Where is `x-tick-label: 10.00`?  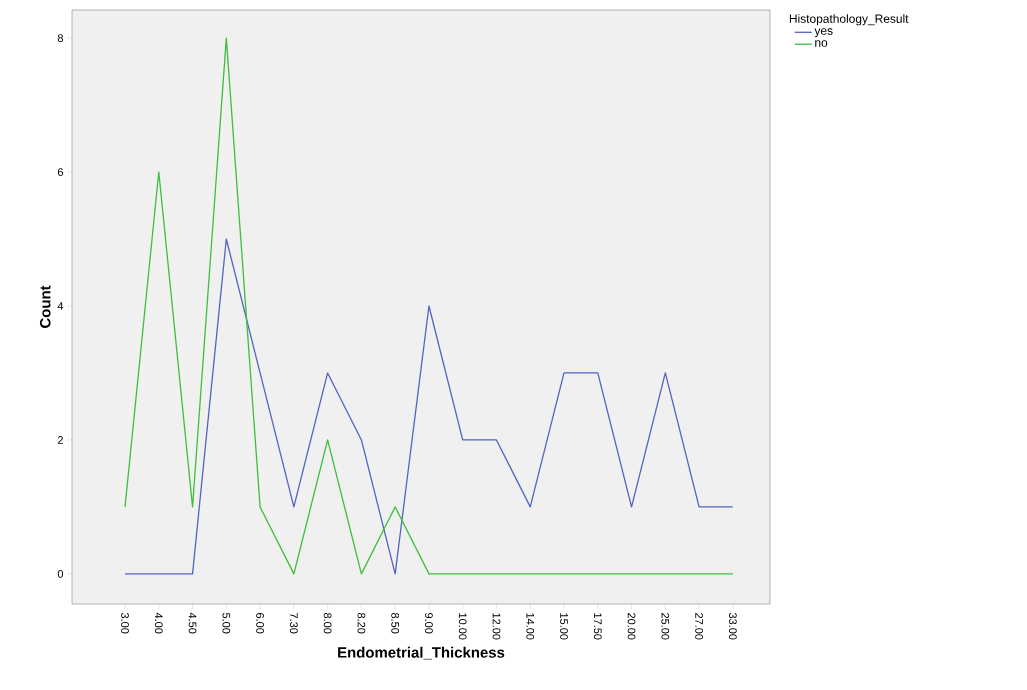
x-tick-label: 10.00 is located at coordinates (462, 626).